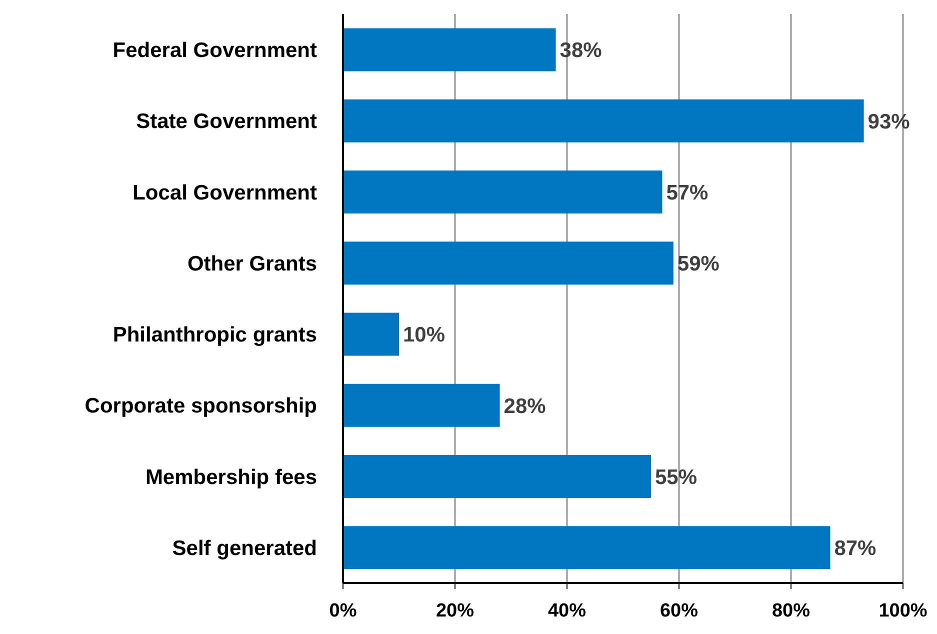 Image resolution: width=937 pixels, height=634 pixels. Describe the element at coordinates (679, 611) in the screenshot. I see `x-tick-label: 60%` at that location.